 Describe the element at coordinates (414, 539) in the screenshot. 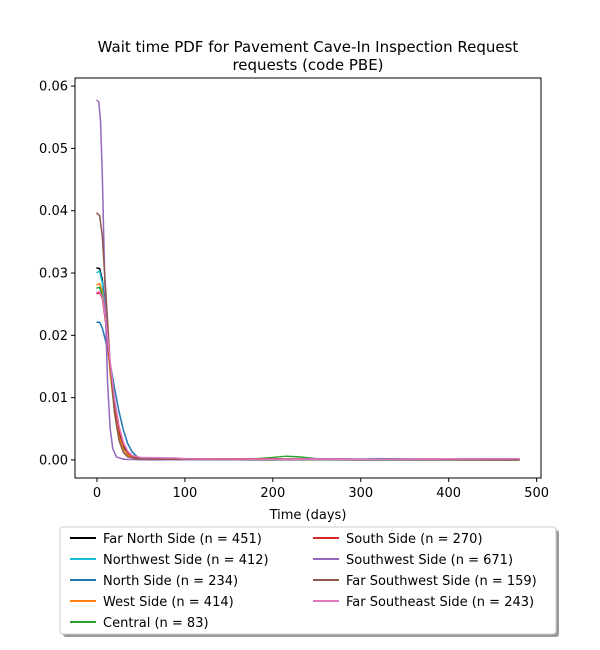

I see `legend-label-5: South Side (n = 270)` at that location.